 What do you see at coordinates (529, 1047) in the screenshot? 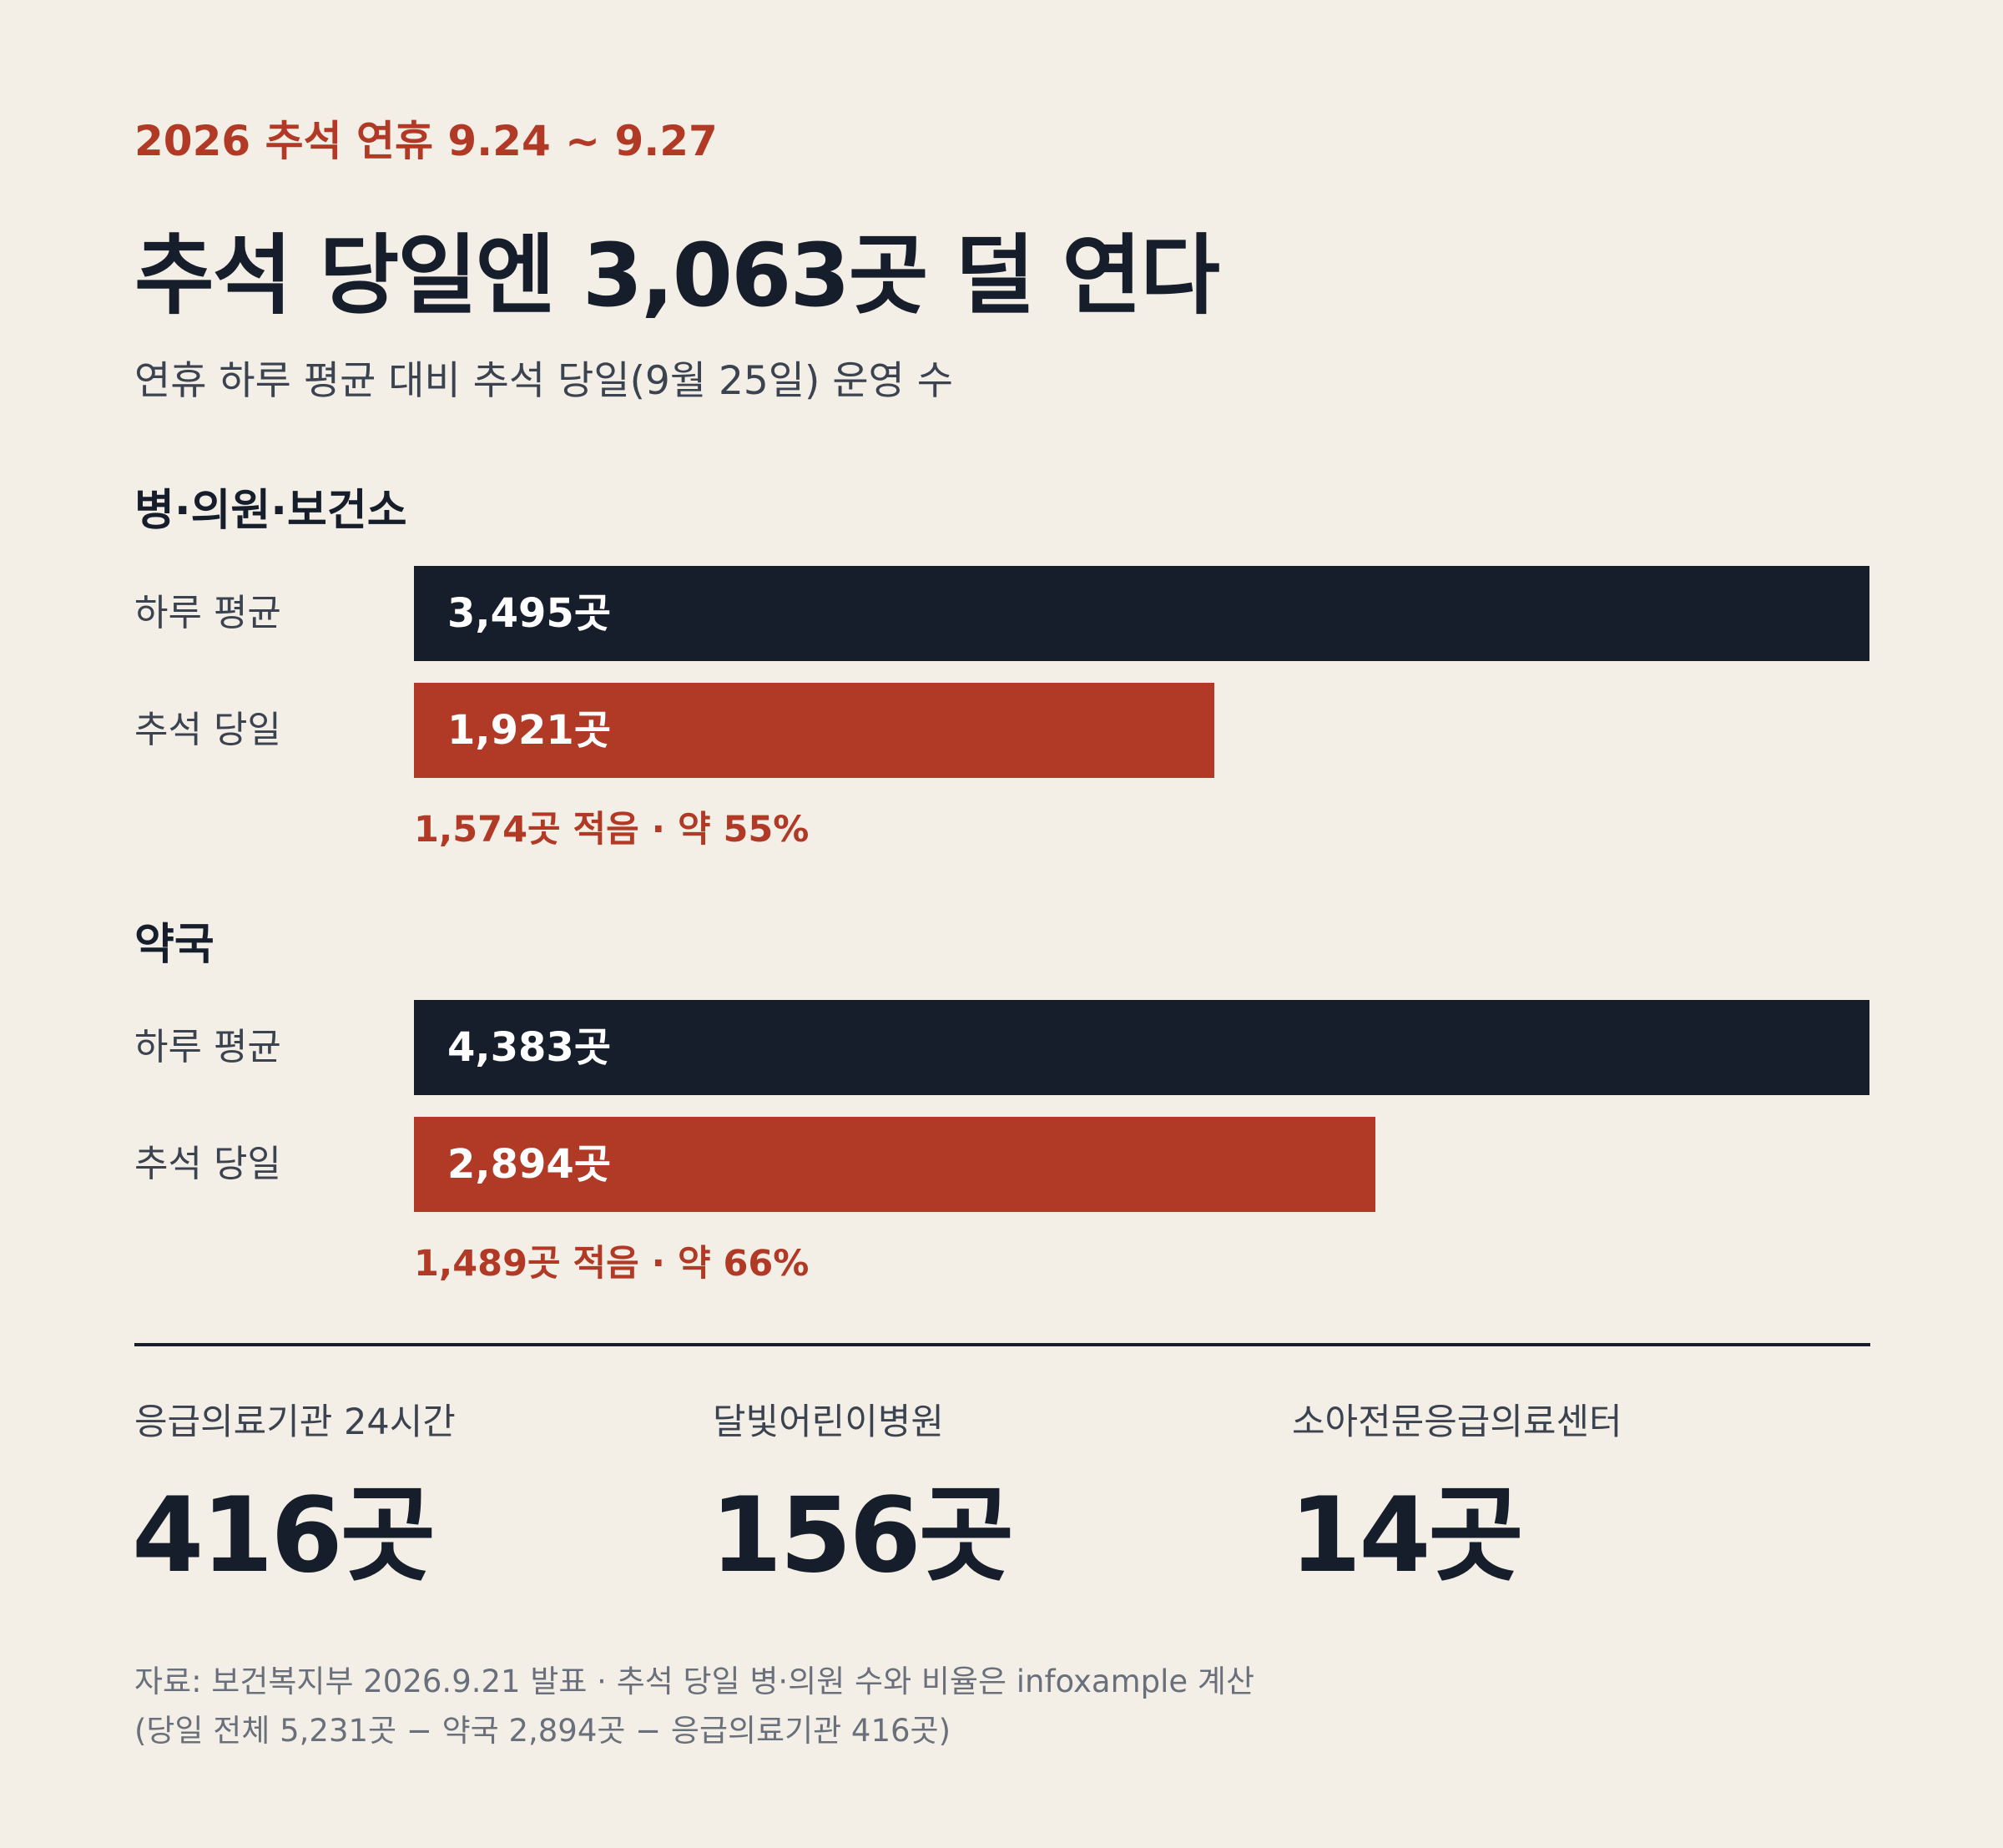
I see `bar-value-pharmacy-avg: 4,383곳` at bounding box center [529, 1047].